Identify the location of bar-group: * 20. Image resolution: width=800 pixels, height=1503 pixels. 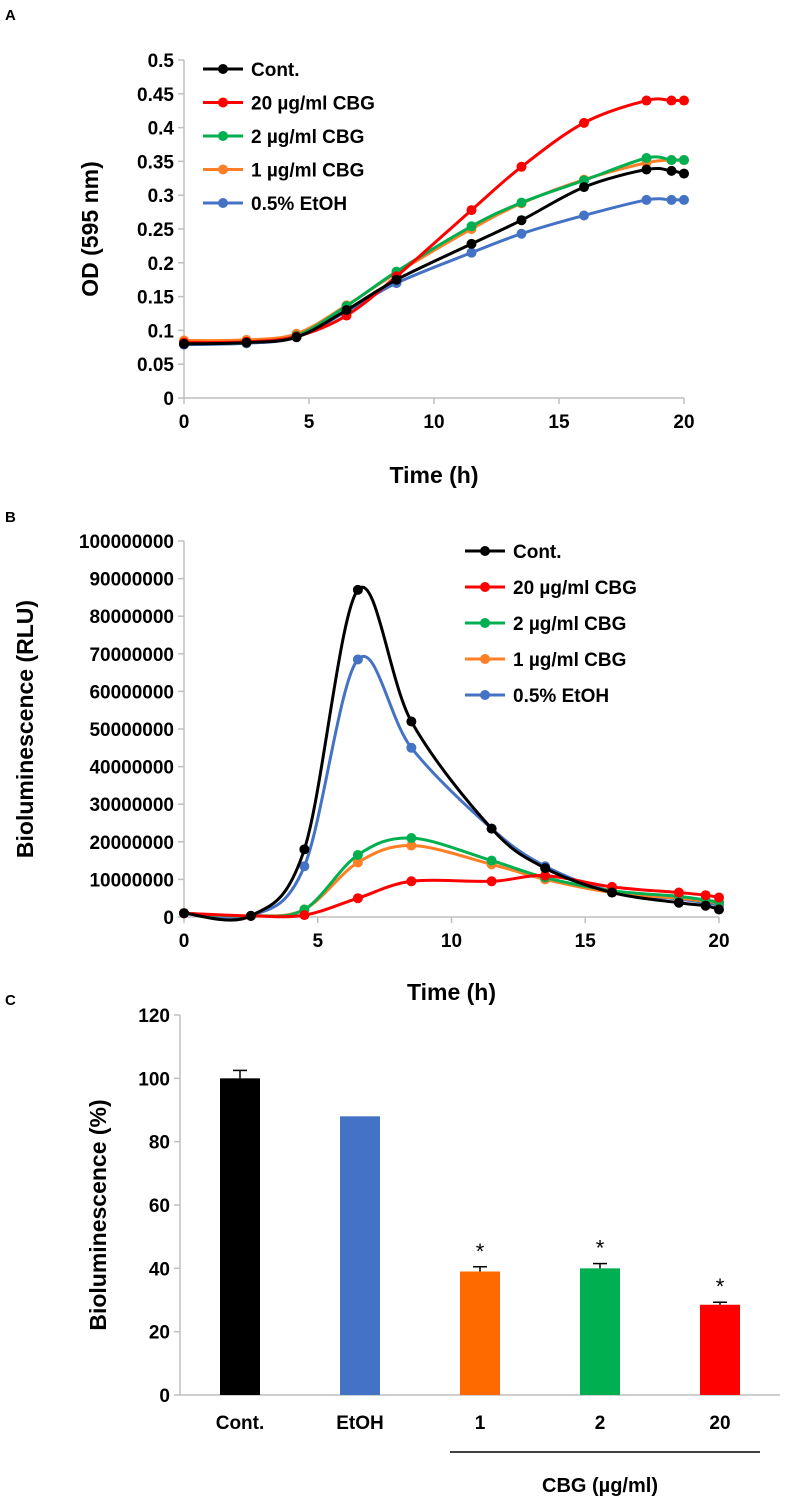
(720, 1354).